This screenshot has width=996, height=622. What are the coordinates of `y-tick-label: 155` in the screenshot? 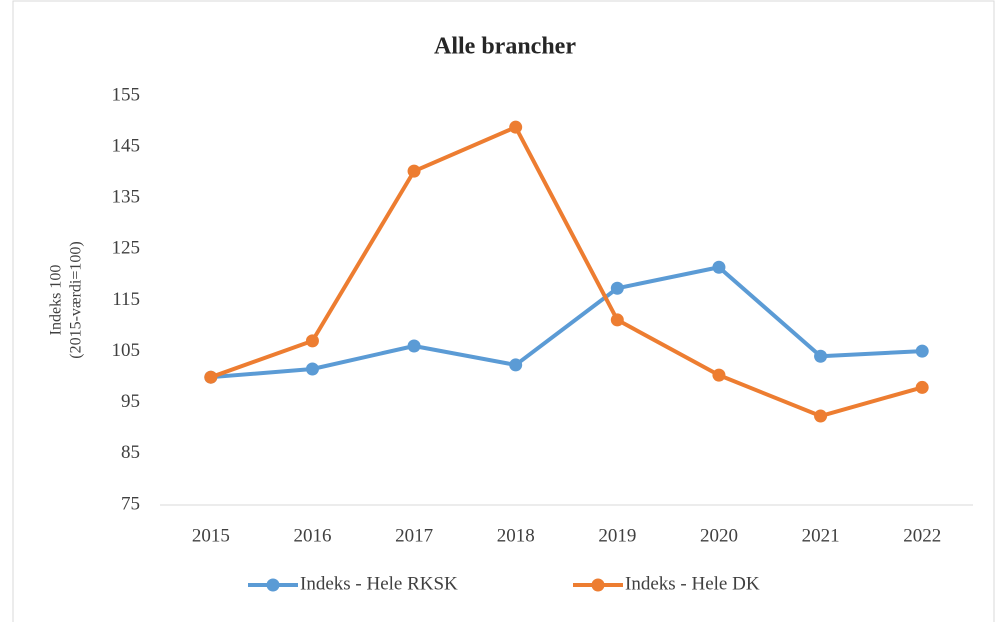 It's located at (126, 94).